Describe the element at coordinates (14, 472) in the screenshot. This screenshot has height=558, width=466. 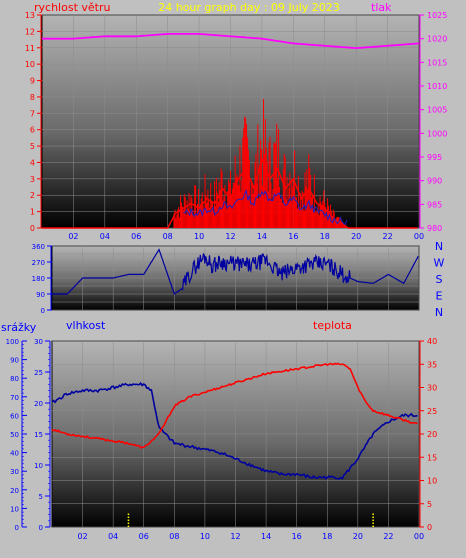
I see `rain-tick-3: 30` at that location.